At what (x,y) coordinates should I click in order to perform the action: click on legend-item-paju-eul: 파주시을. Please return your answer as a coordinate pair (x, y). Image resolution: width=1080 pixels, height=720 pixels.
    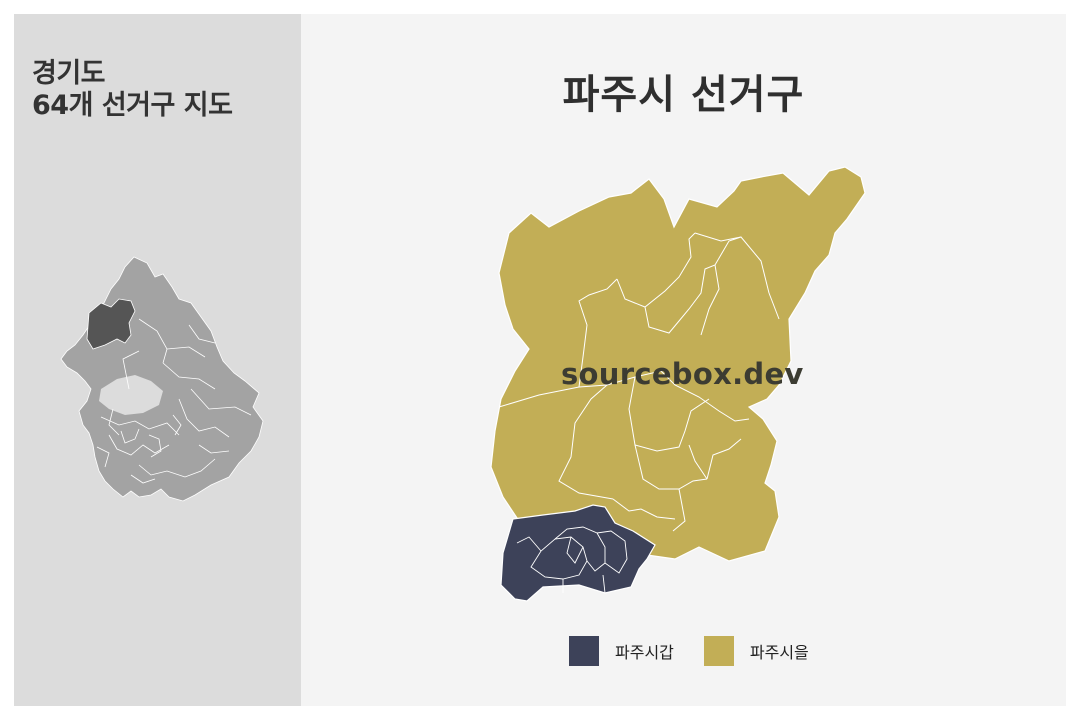
    Looking at the image, I should click on (756, 651).